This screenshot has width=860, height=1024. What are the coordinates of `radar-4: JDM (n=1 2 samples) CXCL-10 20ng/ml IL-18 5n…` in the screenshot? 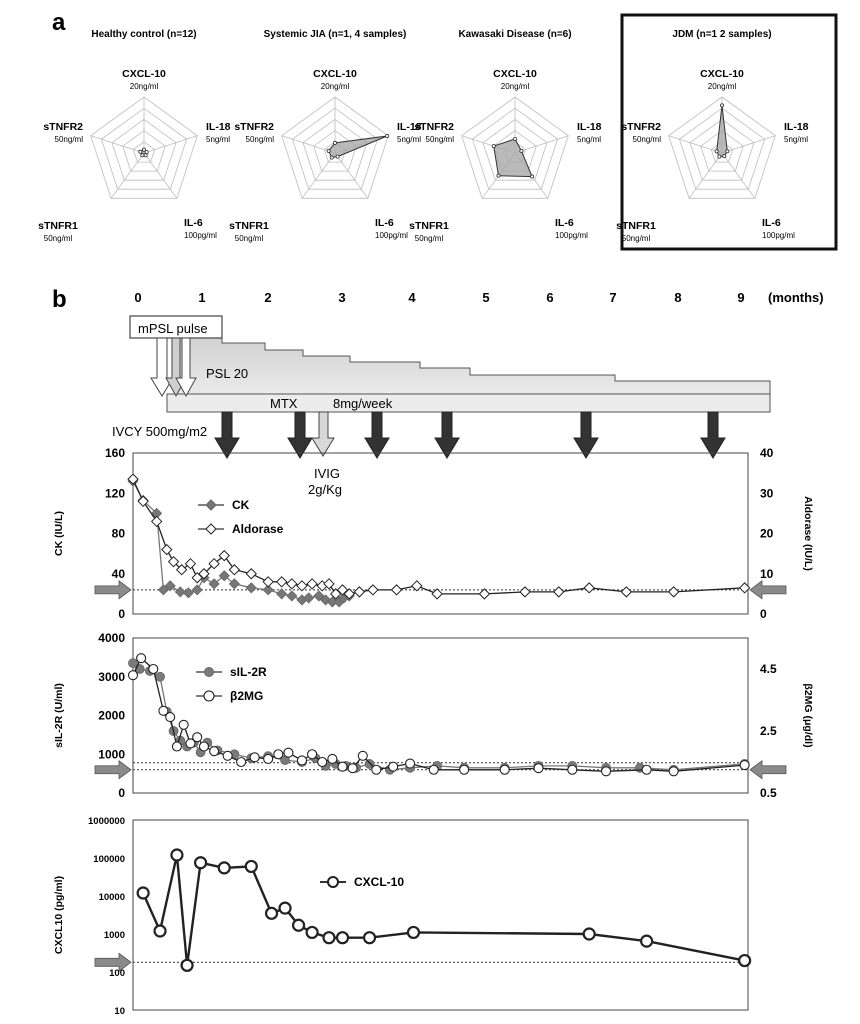 It's located at (727, 132).